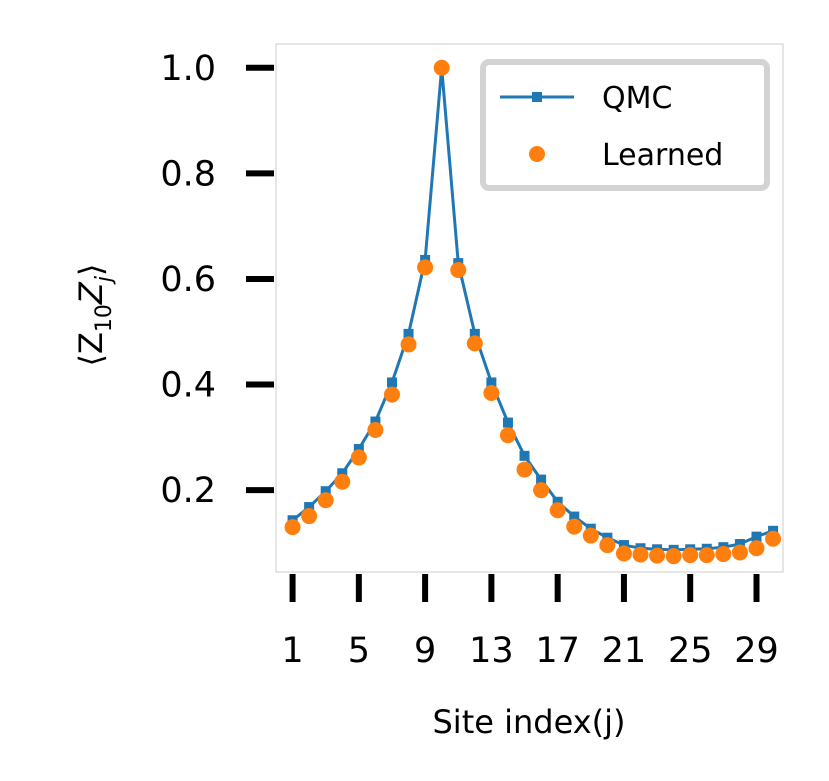 The image size is (829, 781). Describe the element at coordinates (188, 69) in the screenshot. I see `y-tick-label: 1.0` at that location.